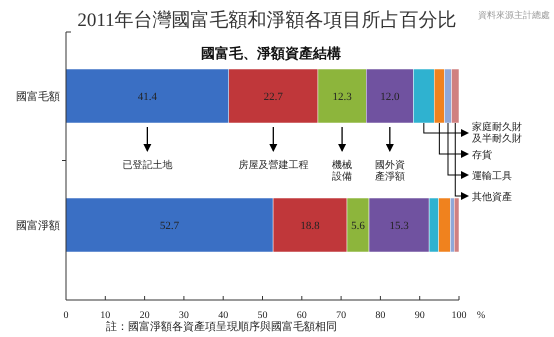 The width and height of the screenshot is (554, 337). I want to click on data-label: 41.4, so click(148, 97).